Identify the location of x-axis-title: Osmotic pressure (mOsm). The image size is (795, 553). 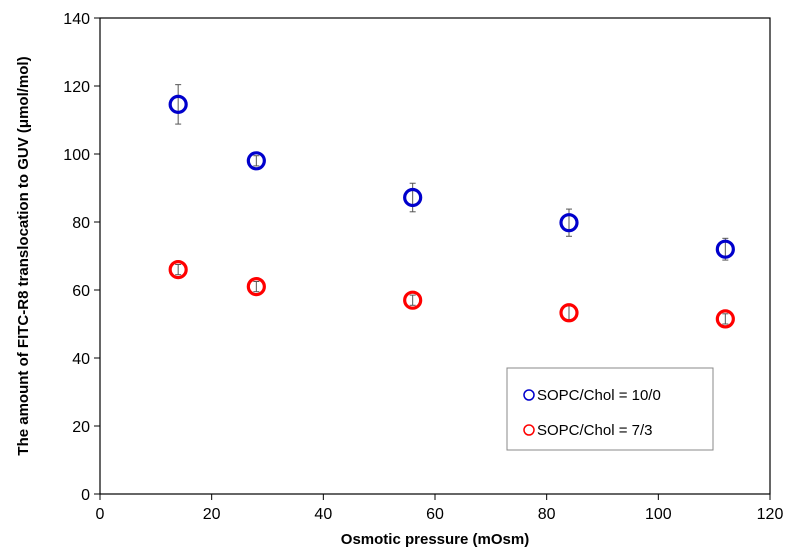
(435, 539).